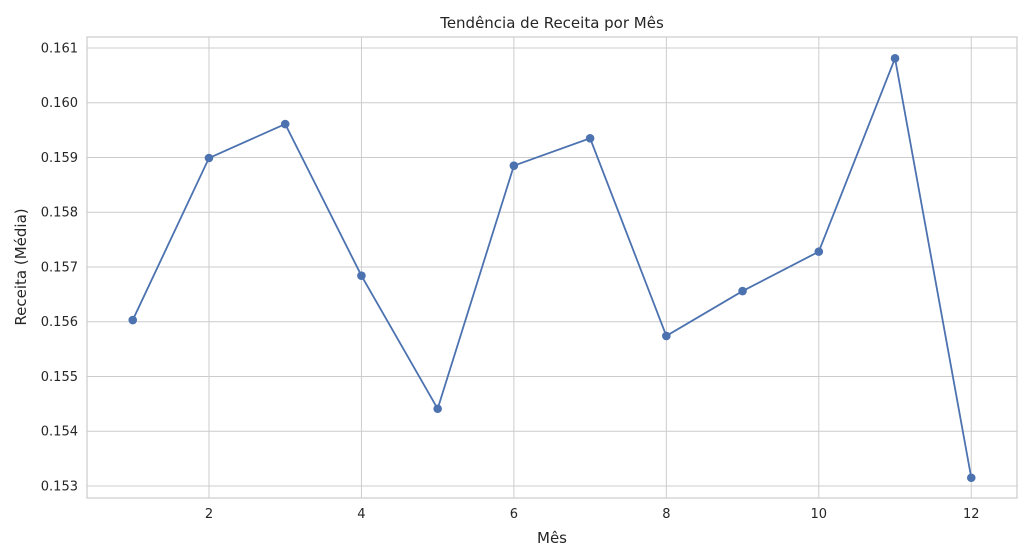 The image size is (1026, 547). I want to click on x-tick-label: 8, so click(666, 514).